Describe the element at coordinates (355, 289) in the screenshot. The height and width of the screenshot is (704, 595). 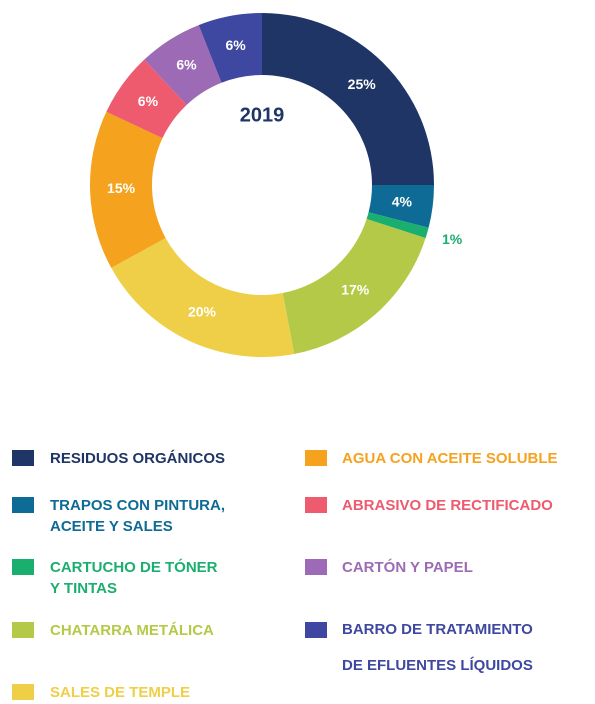
I see `data-label: 17%` at that location.